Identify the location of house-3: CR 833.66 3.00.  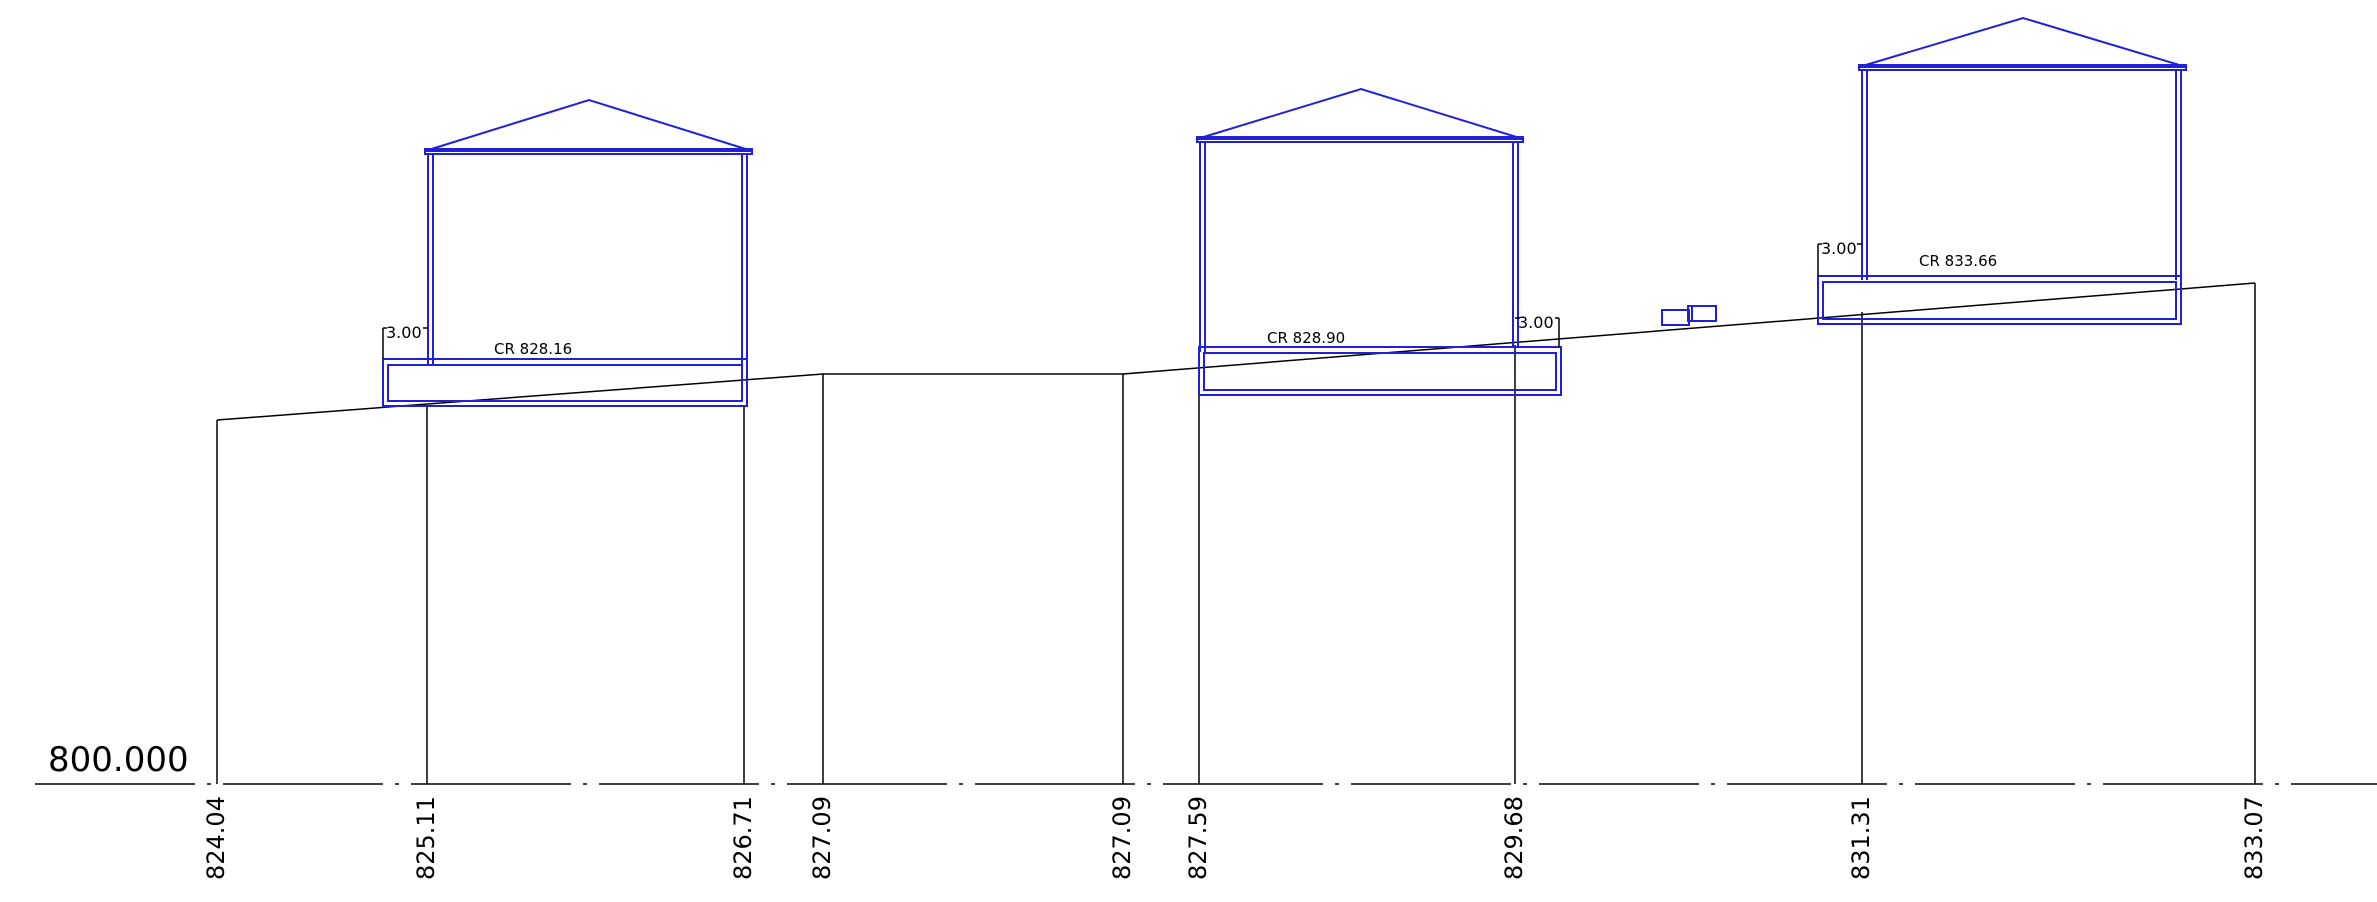
(2002, 170).